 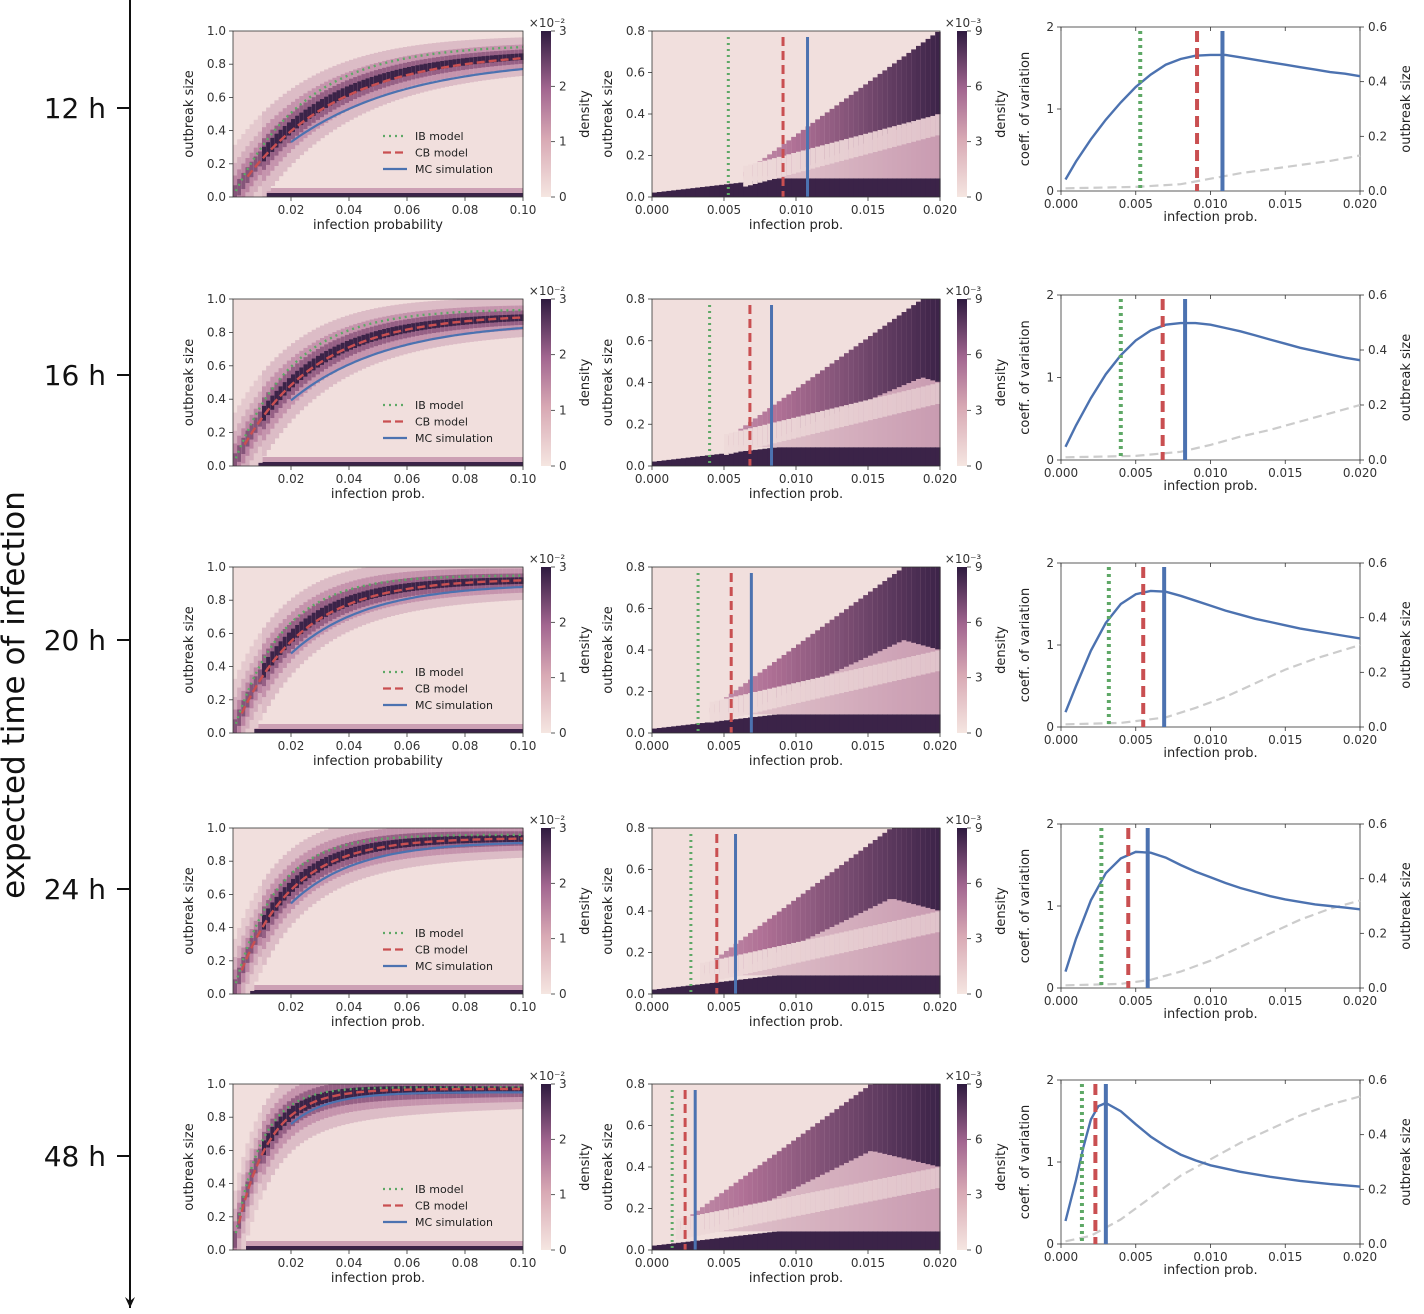 I want to click on y-tick-label: 1.0, so click(x=216, y=1084).